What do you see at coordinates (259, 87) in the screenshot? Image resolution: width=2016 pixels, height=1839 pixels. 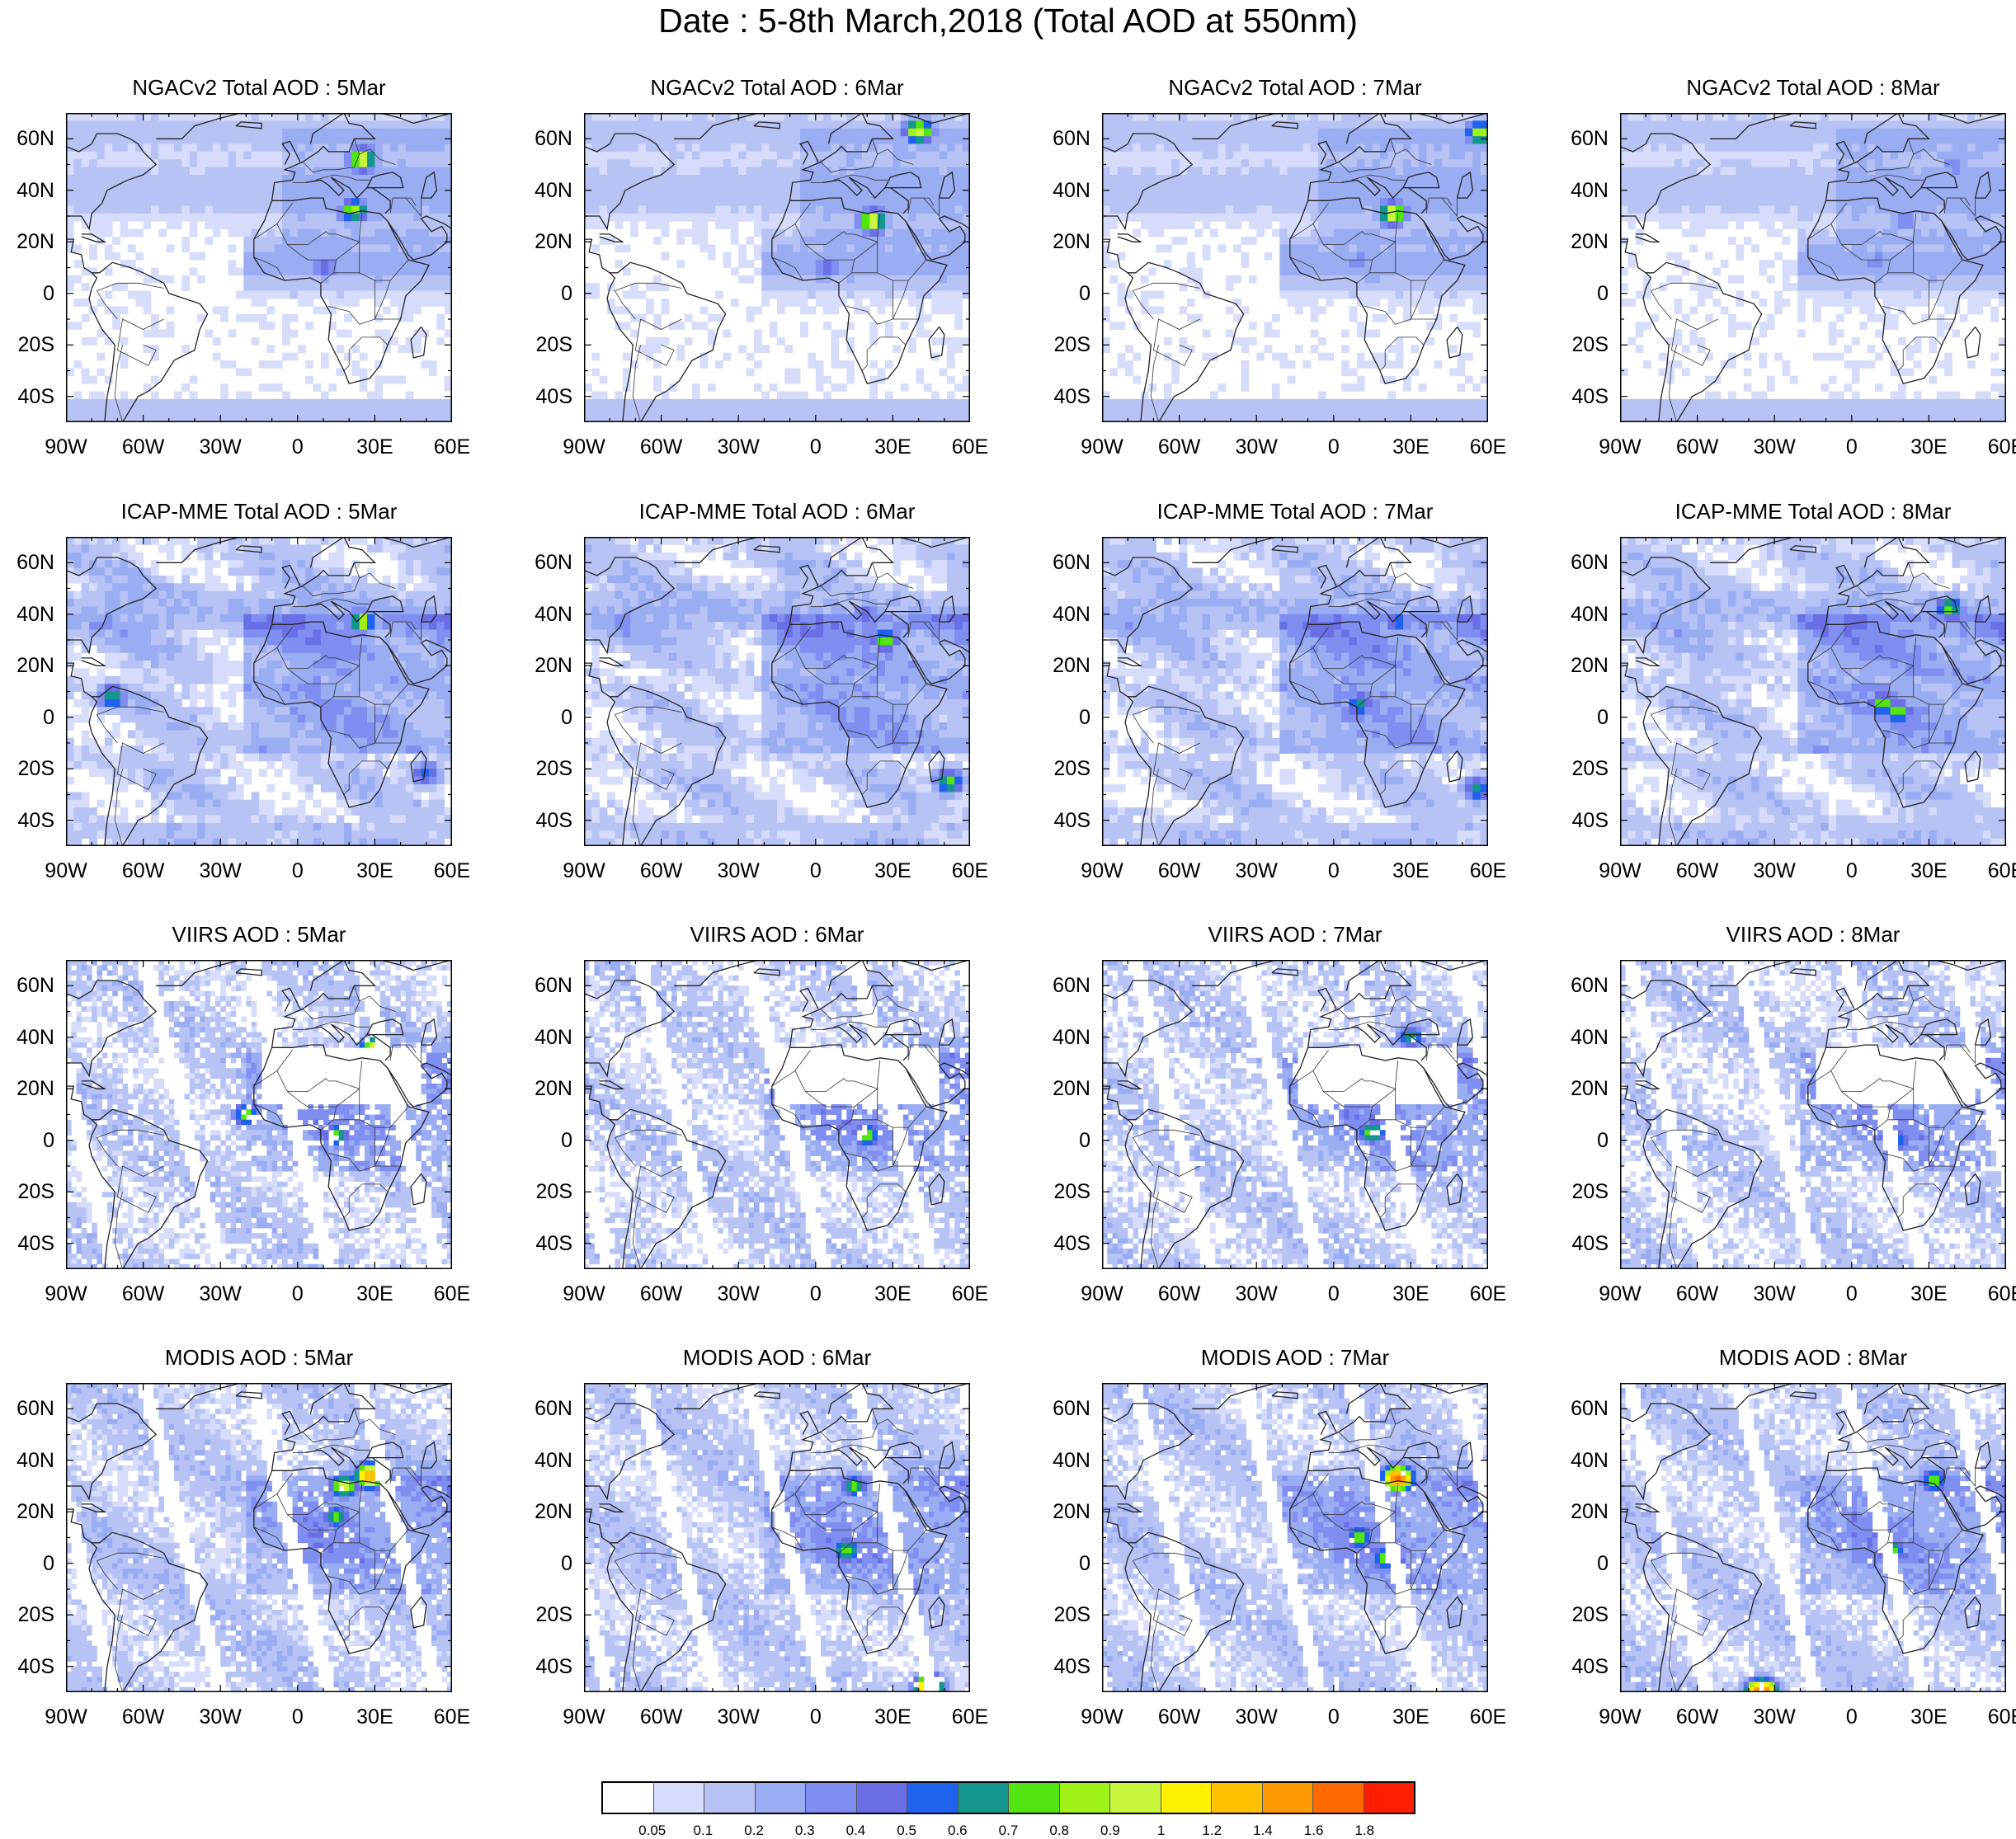 I see `panel-title: NGACv2 Total AOD : 5Mar` at bounding box center [259, 87].